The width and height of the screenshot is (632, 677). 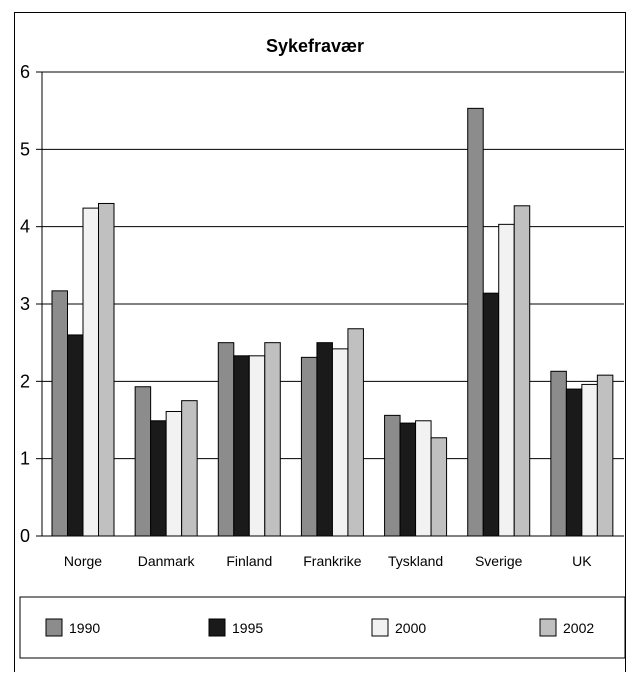 I want to click on legend: 1990 1995 2000 2002, so click(x=322, y=627).